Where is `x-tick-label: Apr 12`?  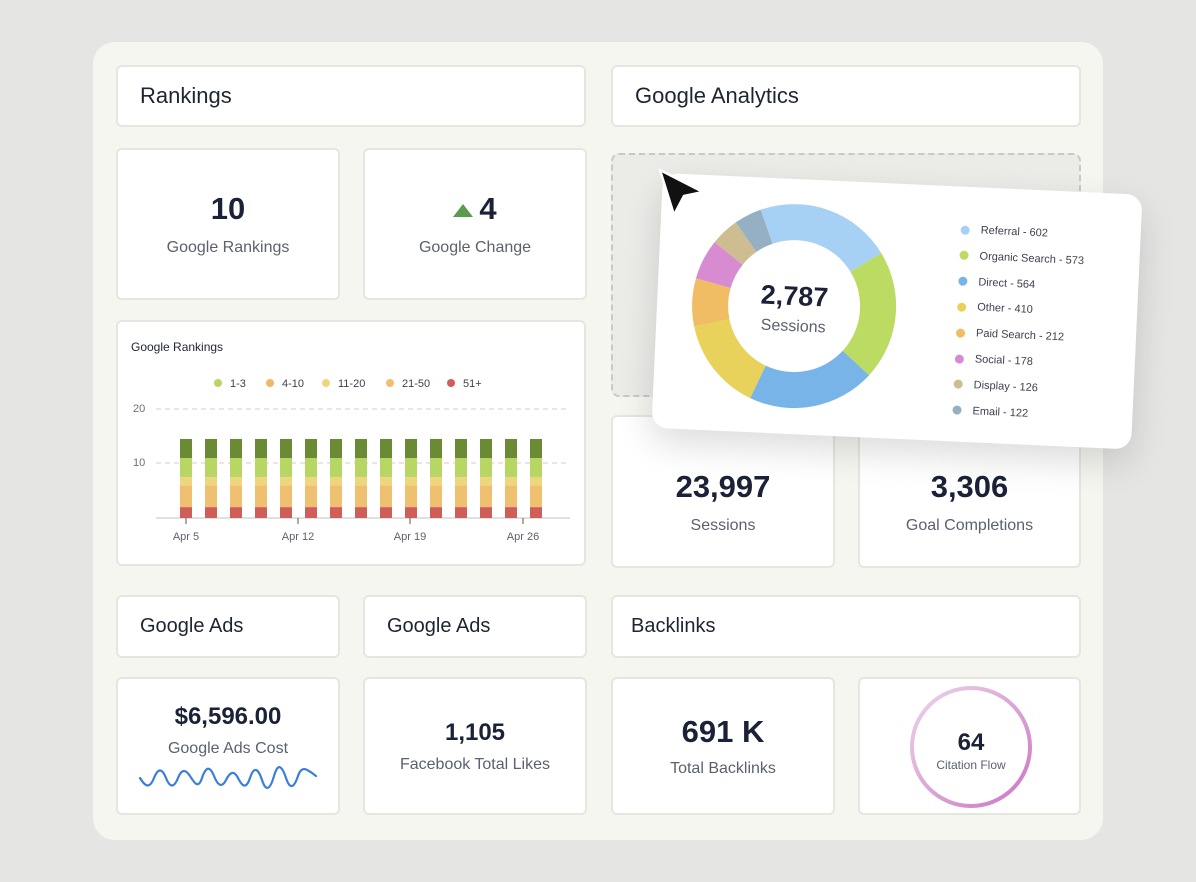 x-tick-label: Apr 12 is located at coordinates (298, 537).